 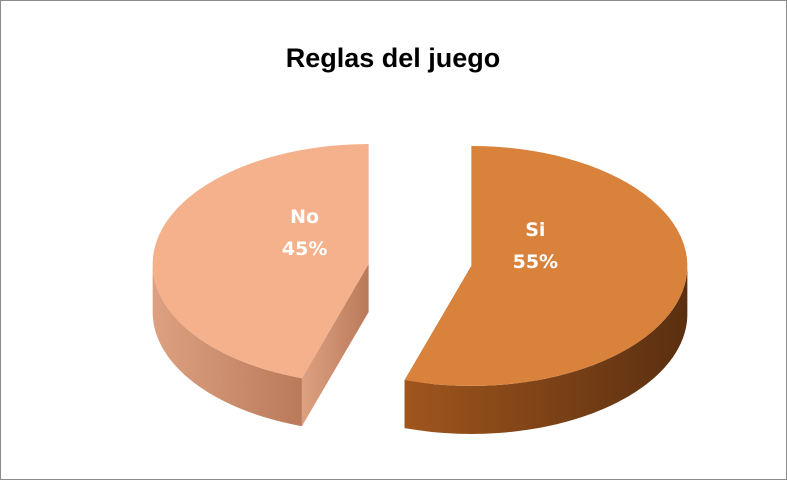 I want to click on slice-top, so click(x=260, y=261).